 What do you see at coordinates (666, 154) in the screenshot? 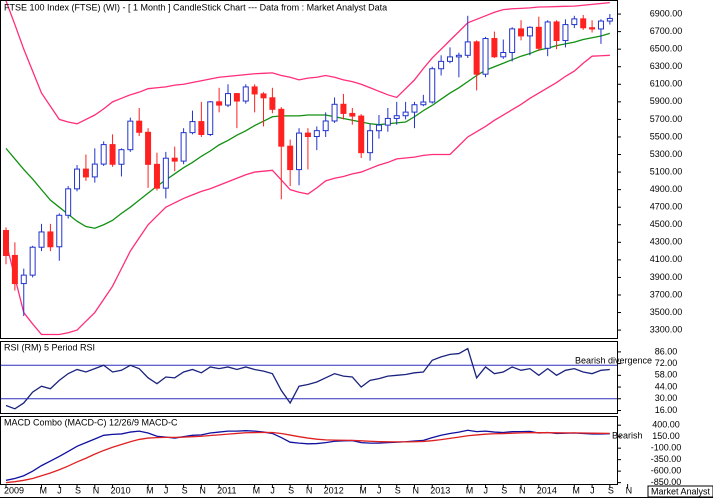
I see `y-tick-label: 5300.00` at bounding box center [666, 154].